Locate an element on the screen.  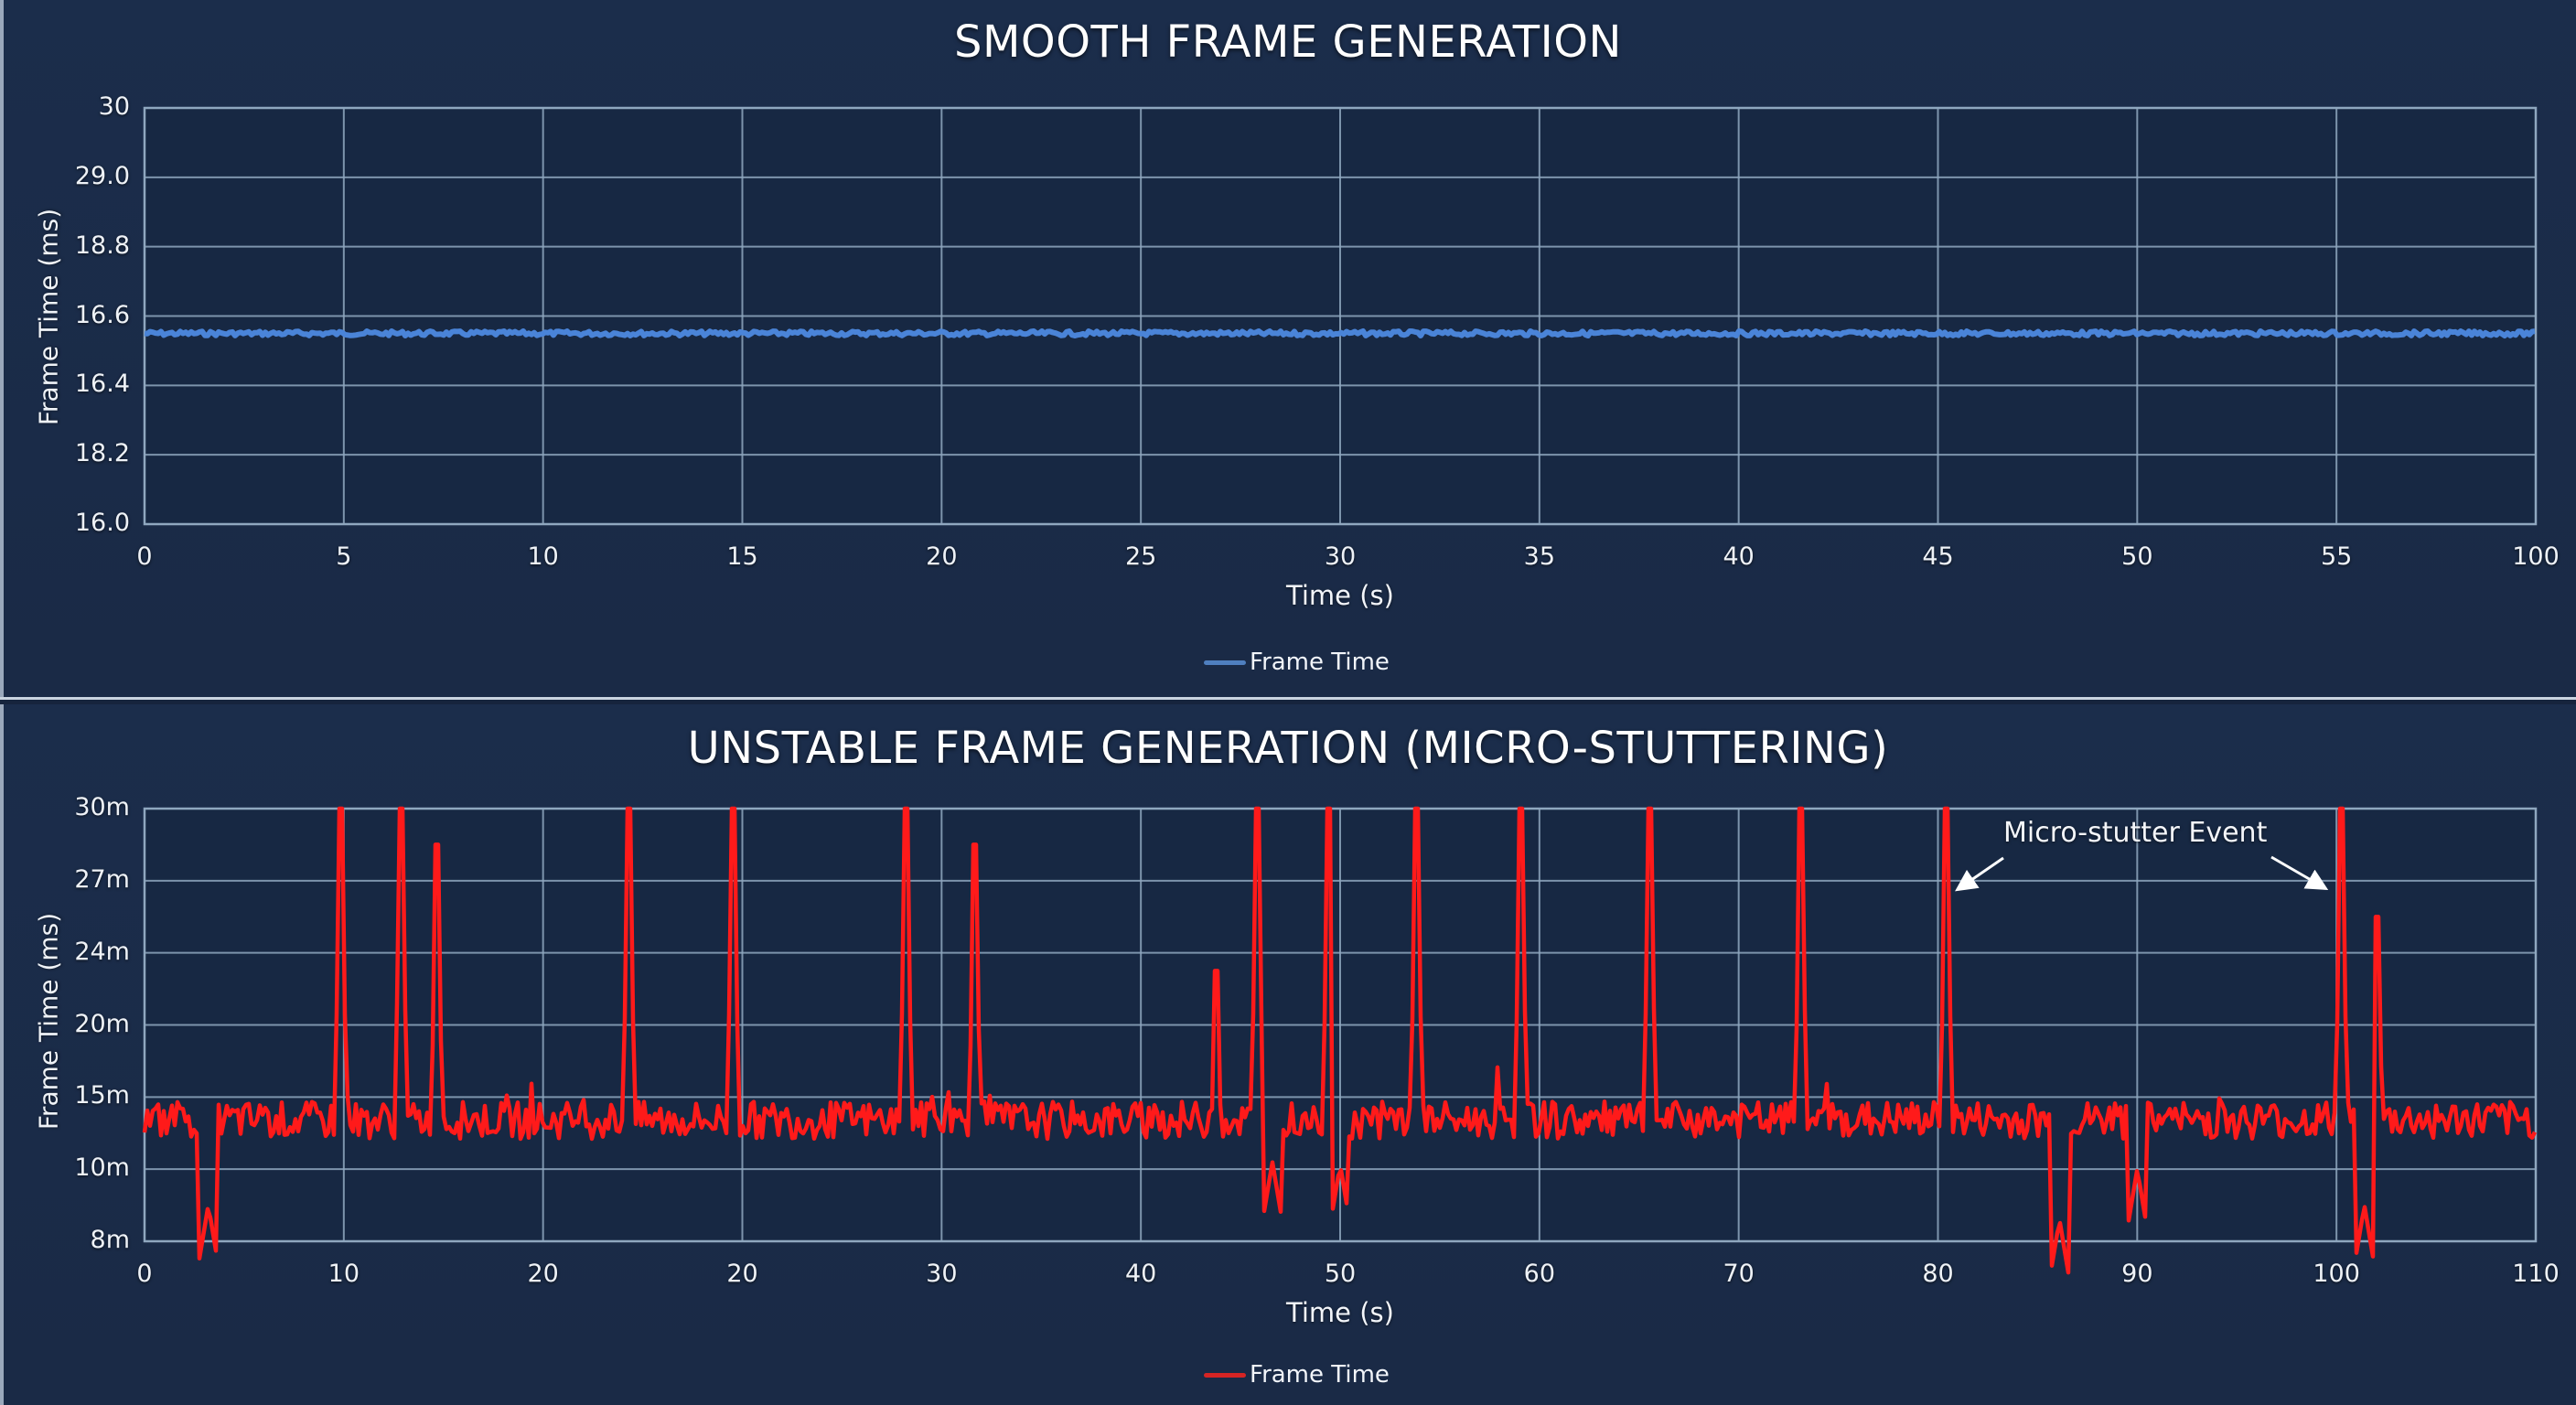
red-line-swatch-icon is located at coordinates (1225, 1375).